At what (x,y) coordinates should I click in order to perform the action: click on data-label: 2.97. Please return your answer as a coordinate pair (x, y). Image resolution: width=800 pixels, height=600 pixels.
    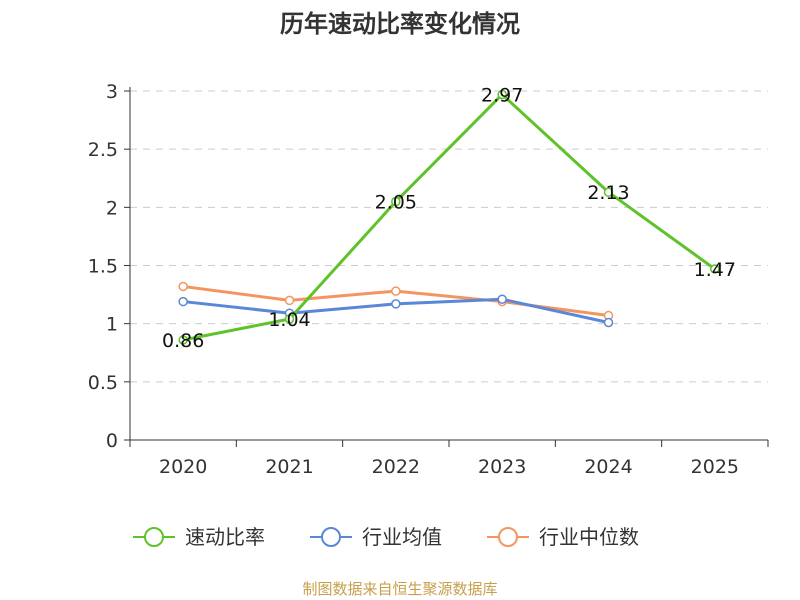
    Looking at the image, I should click on (502, 95).